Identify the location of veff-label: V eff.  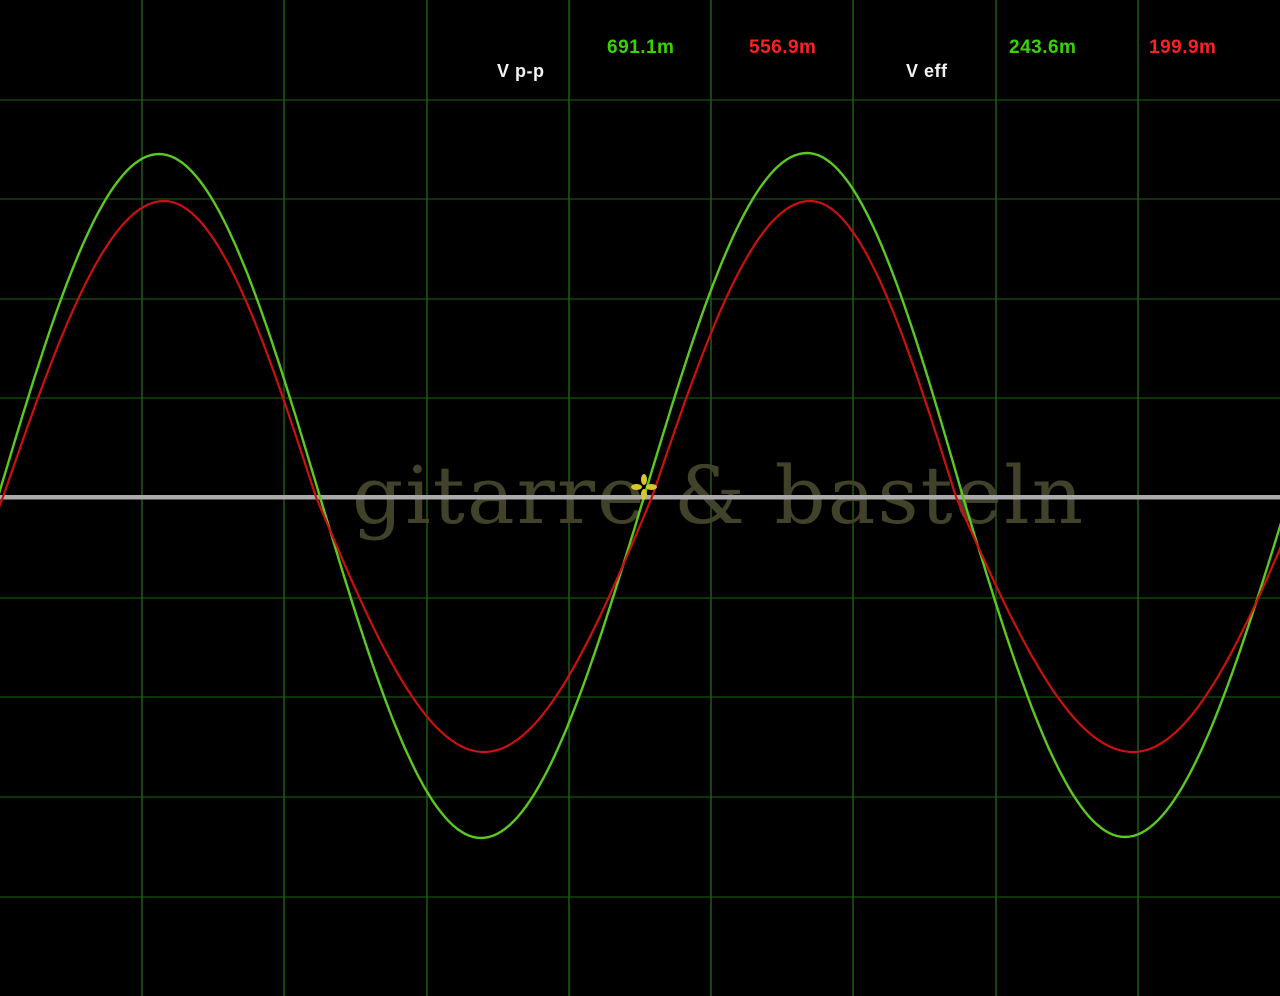
(927, 71).